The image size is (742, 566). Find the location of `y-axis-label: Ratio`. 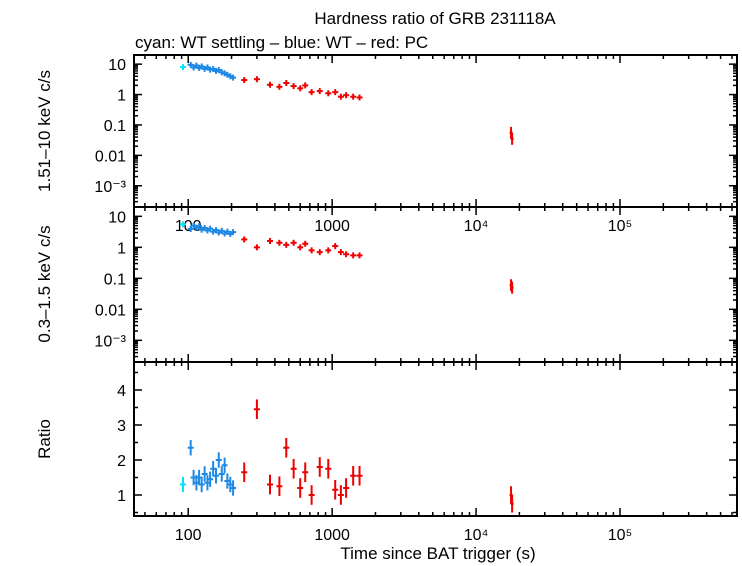

y-axis-label: Ratio is located at coordinates (44, 439).